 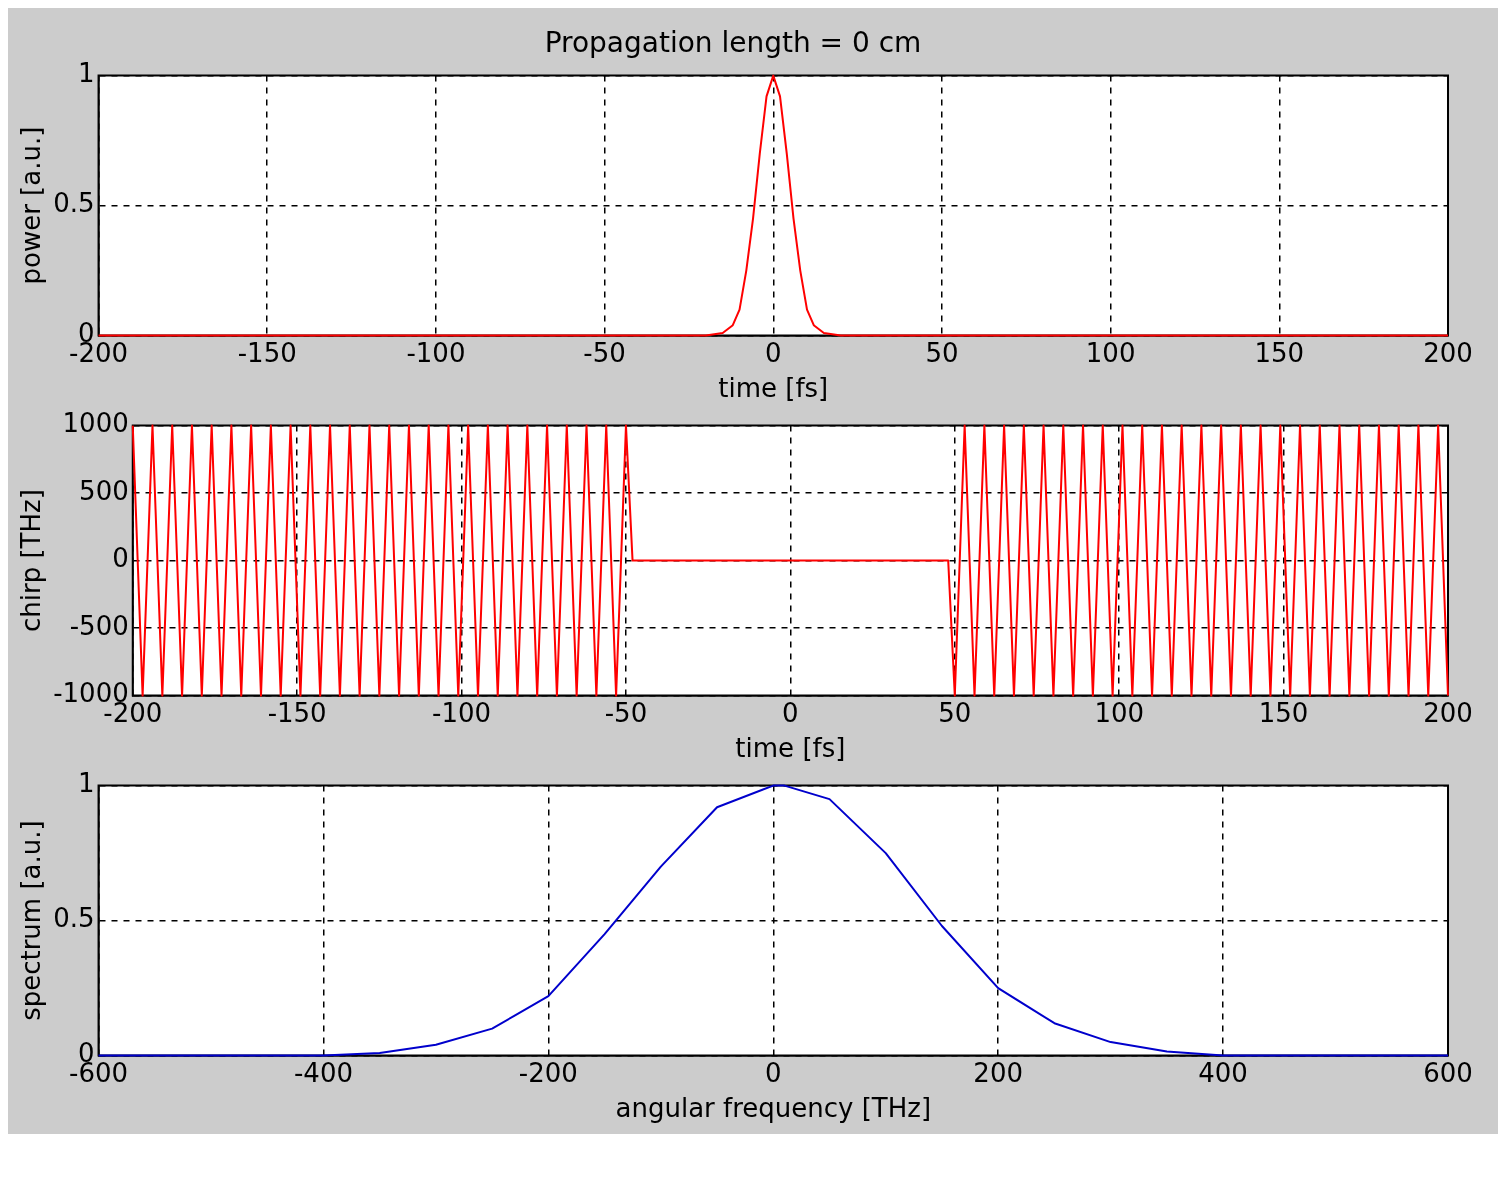 What do you see at coordinates (95, 423) in the screenshot?
I see `y-tick-label: 1000` at bounding box center [95, 423].